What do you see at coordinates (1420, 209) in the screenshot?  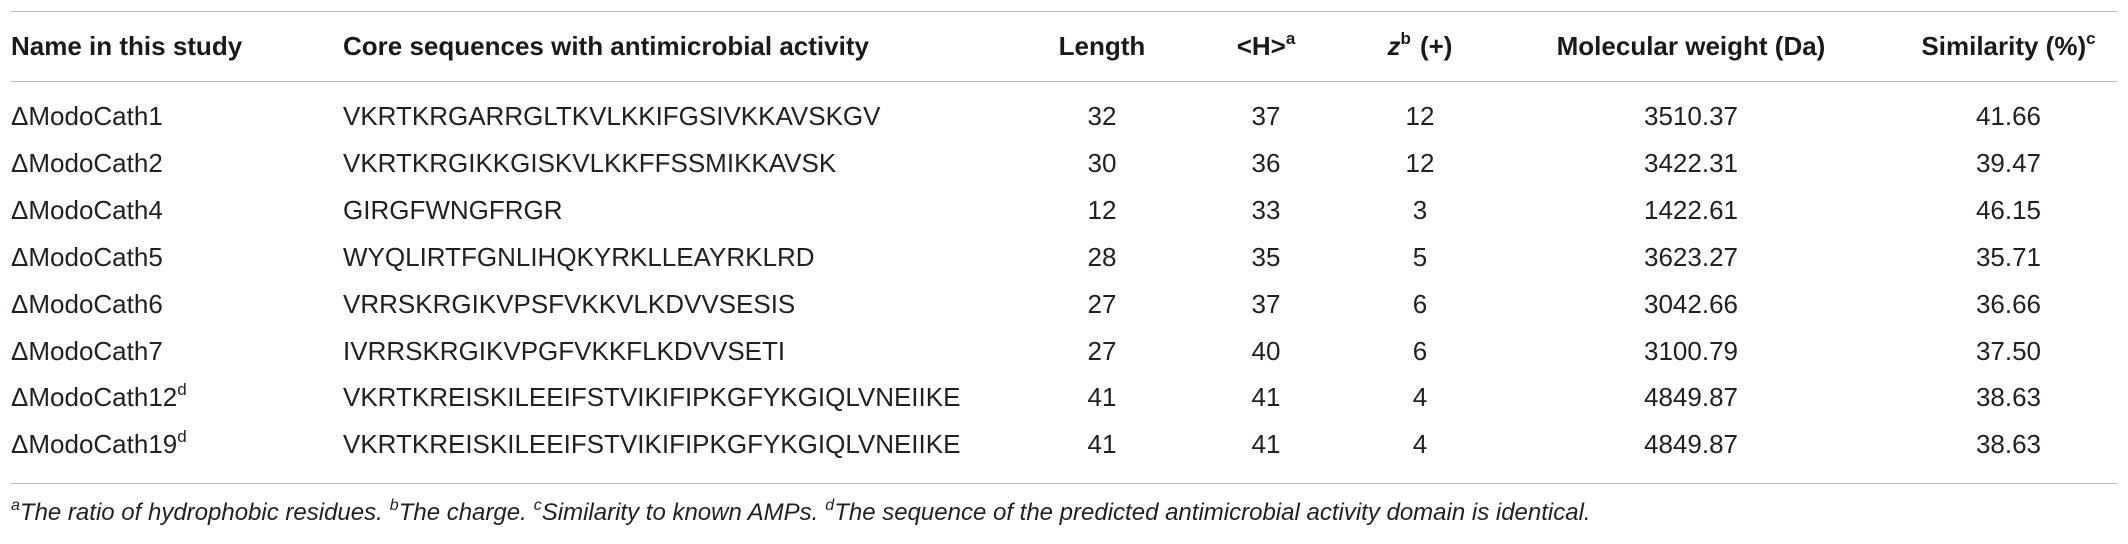 I see `data-cell: 3` at bounding box center [1420, 209].